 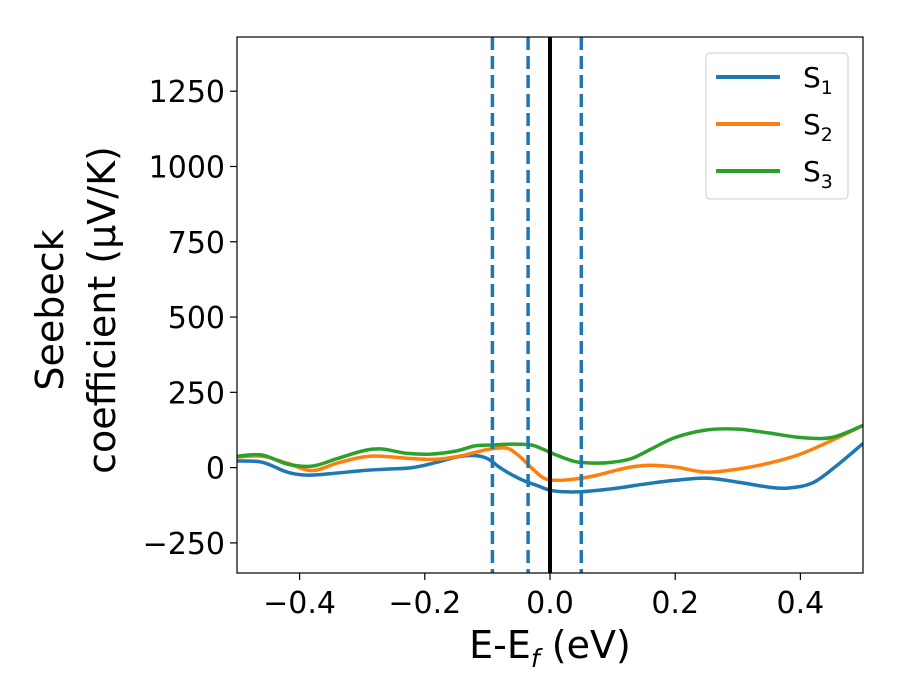 What do you see at coordinates (550, 446) in the screenshot?
I see `series-line-s3` at bounding box center [550, 446].